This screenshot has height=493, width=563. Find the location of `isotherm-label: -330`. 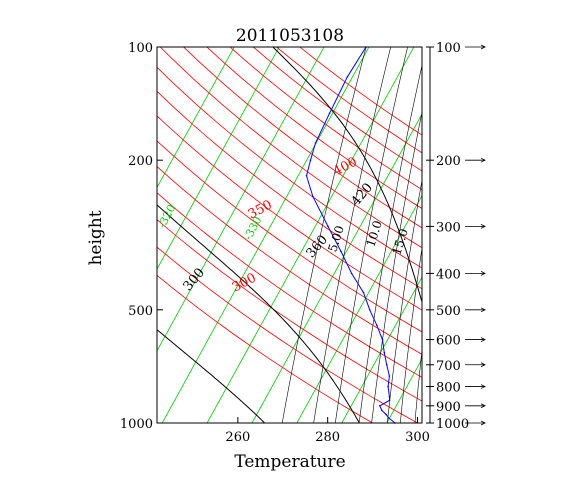

isotherm-label: -330 is located at coordinates (252, 228).